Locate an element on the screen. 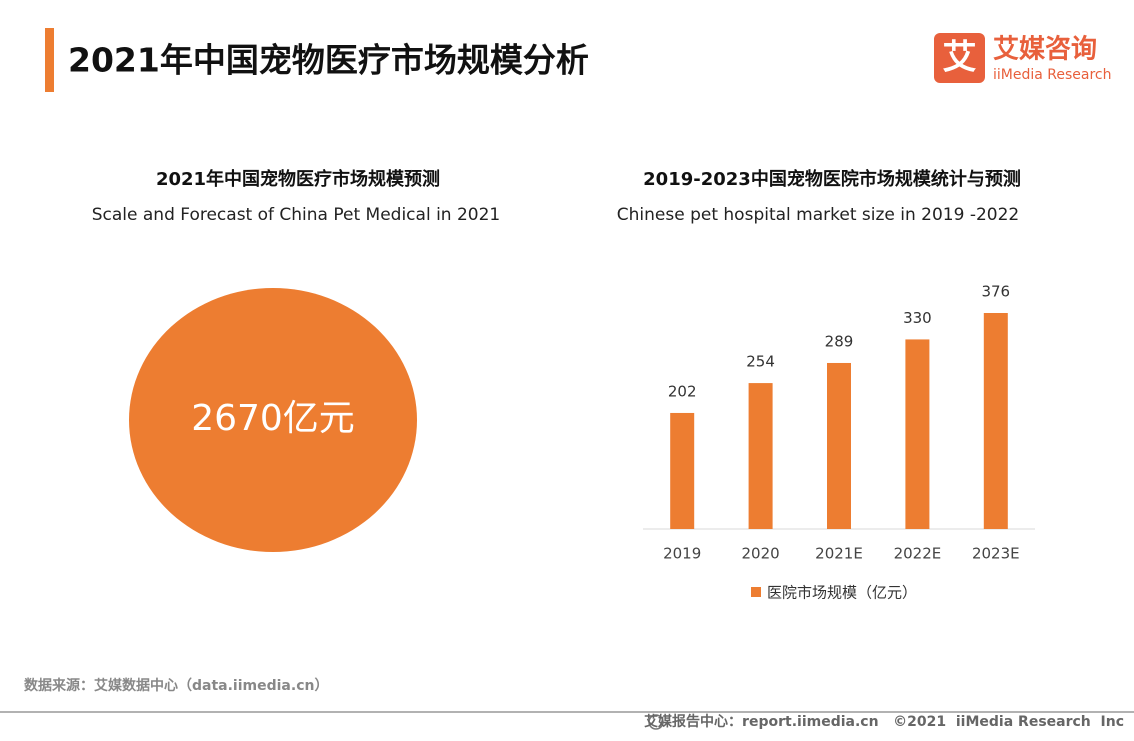 The image size is (1134, 741). value-label: 330 is located at coordinates (917, 318).